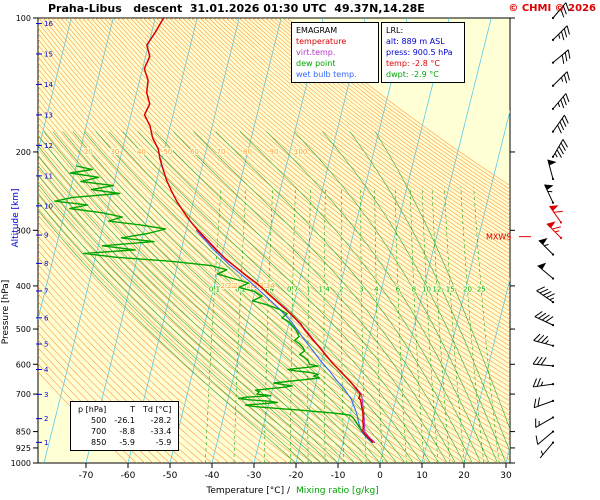 This screenshot has width=600, height=500. I want to click on temperature-tick-label: -20, so click(296, 476).